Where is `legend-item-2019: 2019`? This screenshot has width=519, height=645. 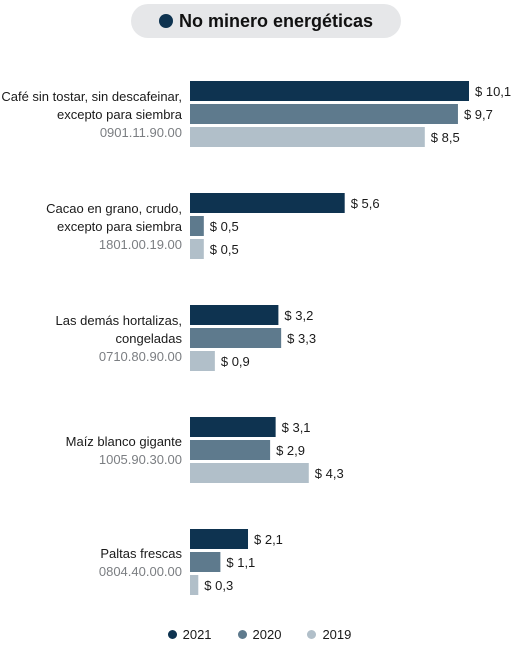 legend-item-2019: 2019 is located at coordinates (329, 634).